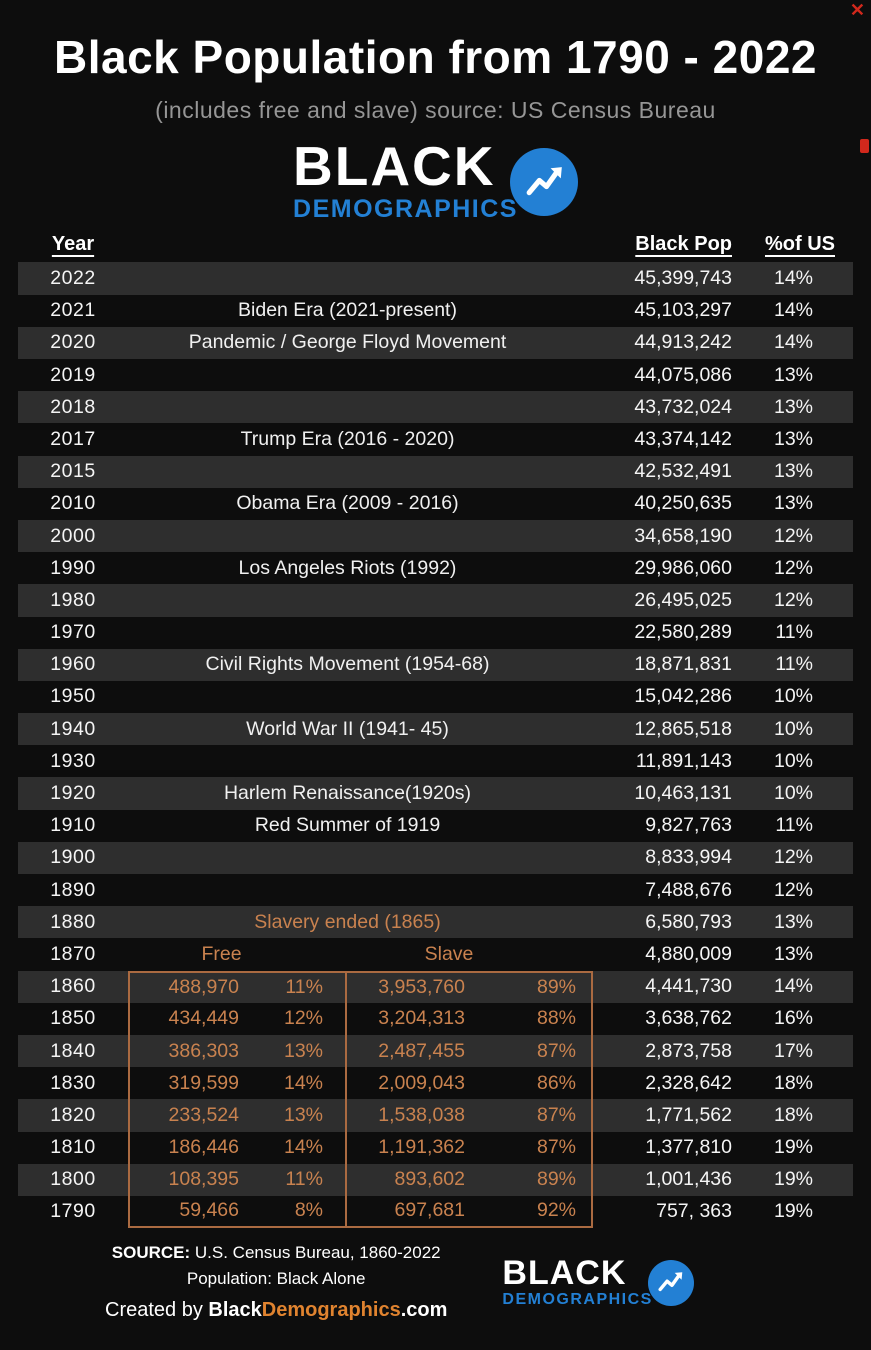  I want to click on era-label: World War II (1941- 45), so click(347, 728).